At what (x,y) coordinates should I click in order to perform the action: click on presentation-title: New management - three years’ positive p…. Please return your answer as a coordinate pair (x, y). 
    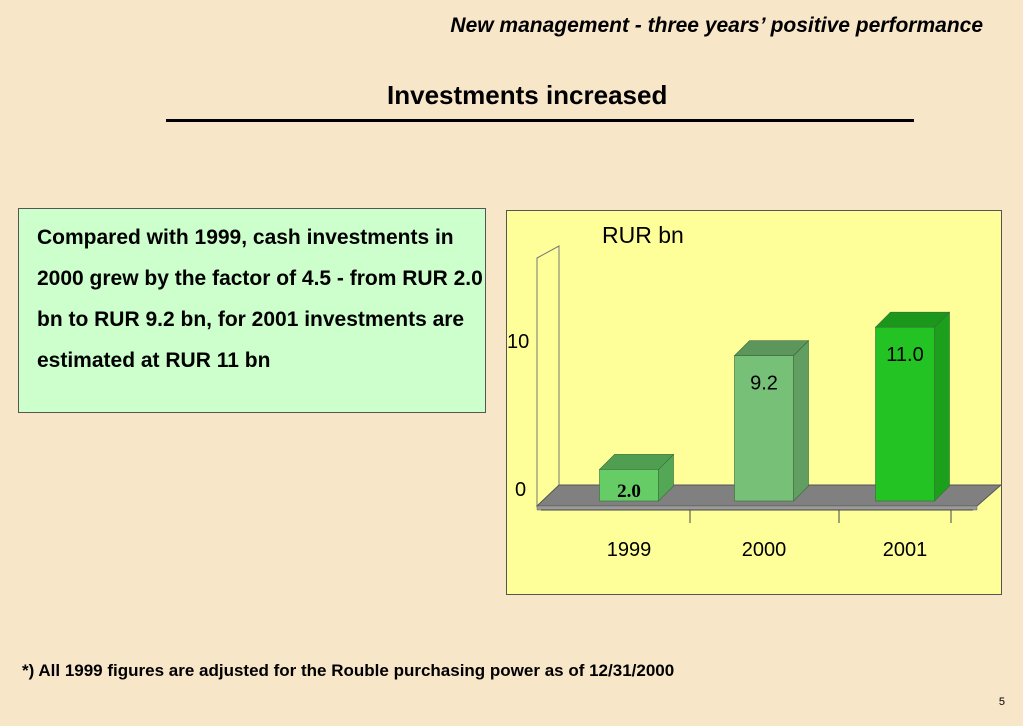
    Looking at the image, I should click on (716, 25).